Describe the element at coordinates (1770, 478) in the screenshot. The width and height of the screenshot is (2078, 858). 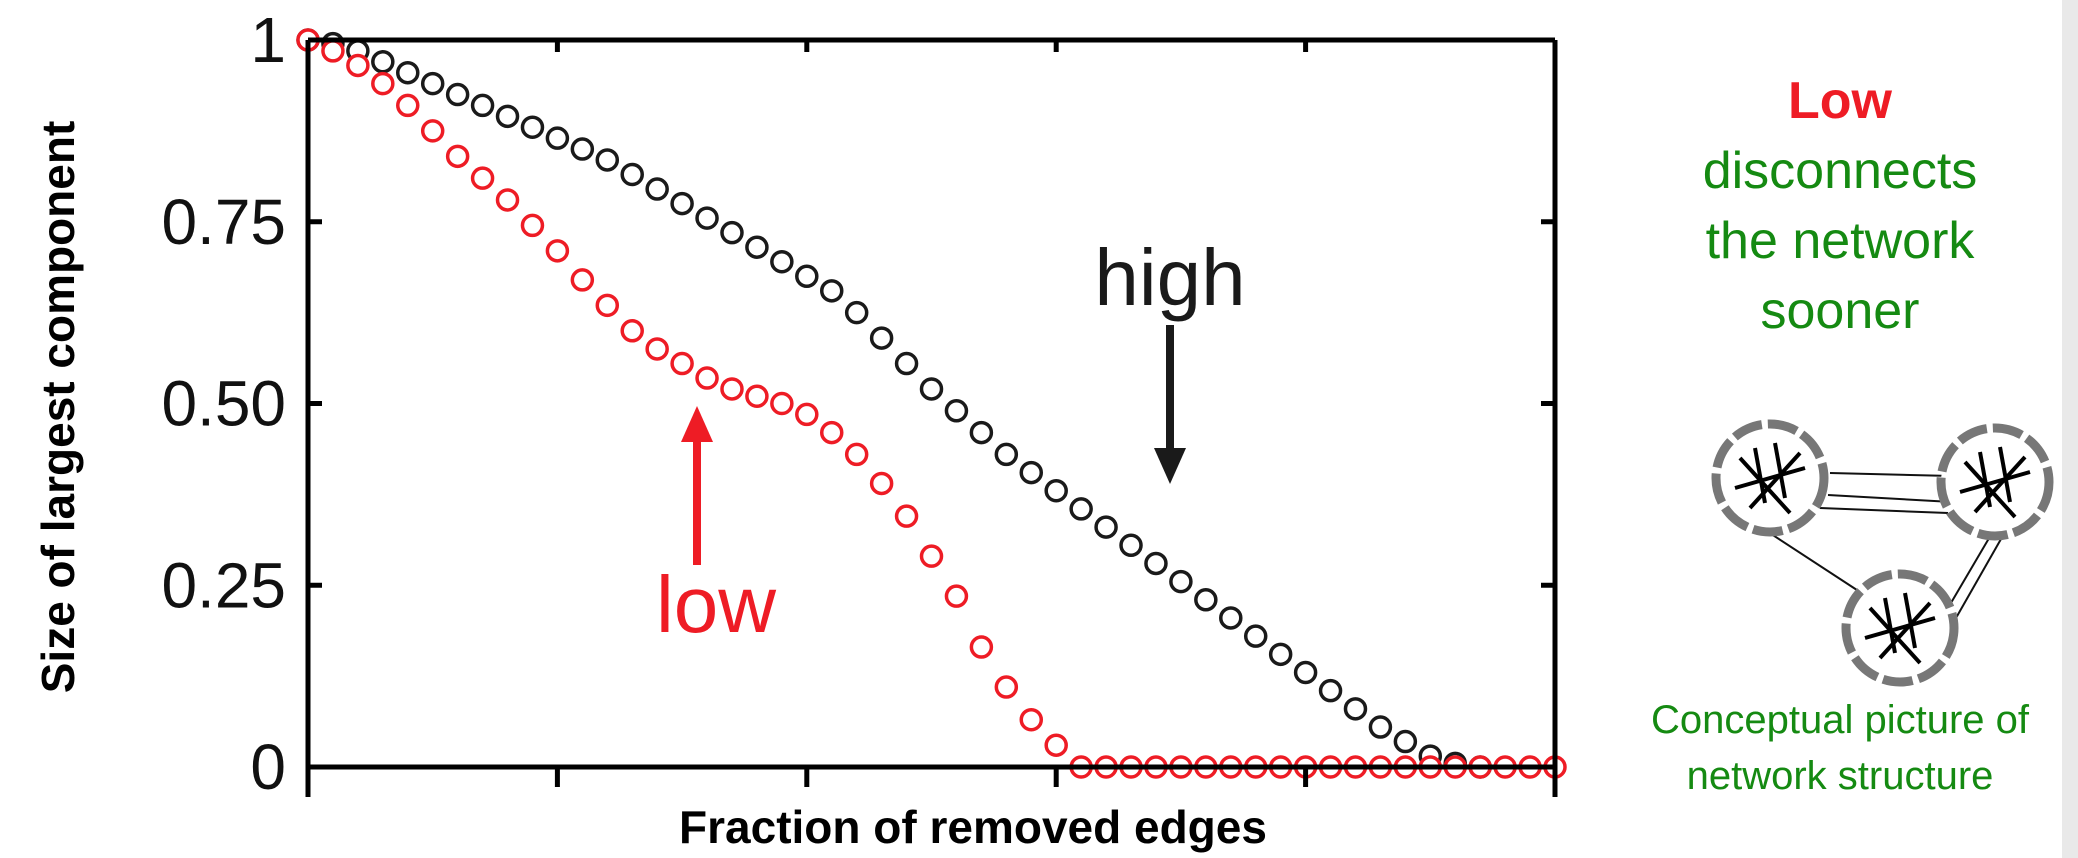
I see `cluster-left` at that location.